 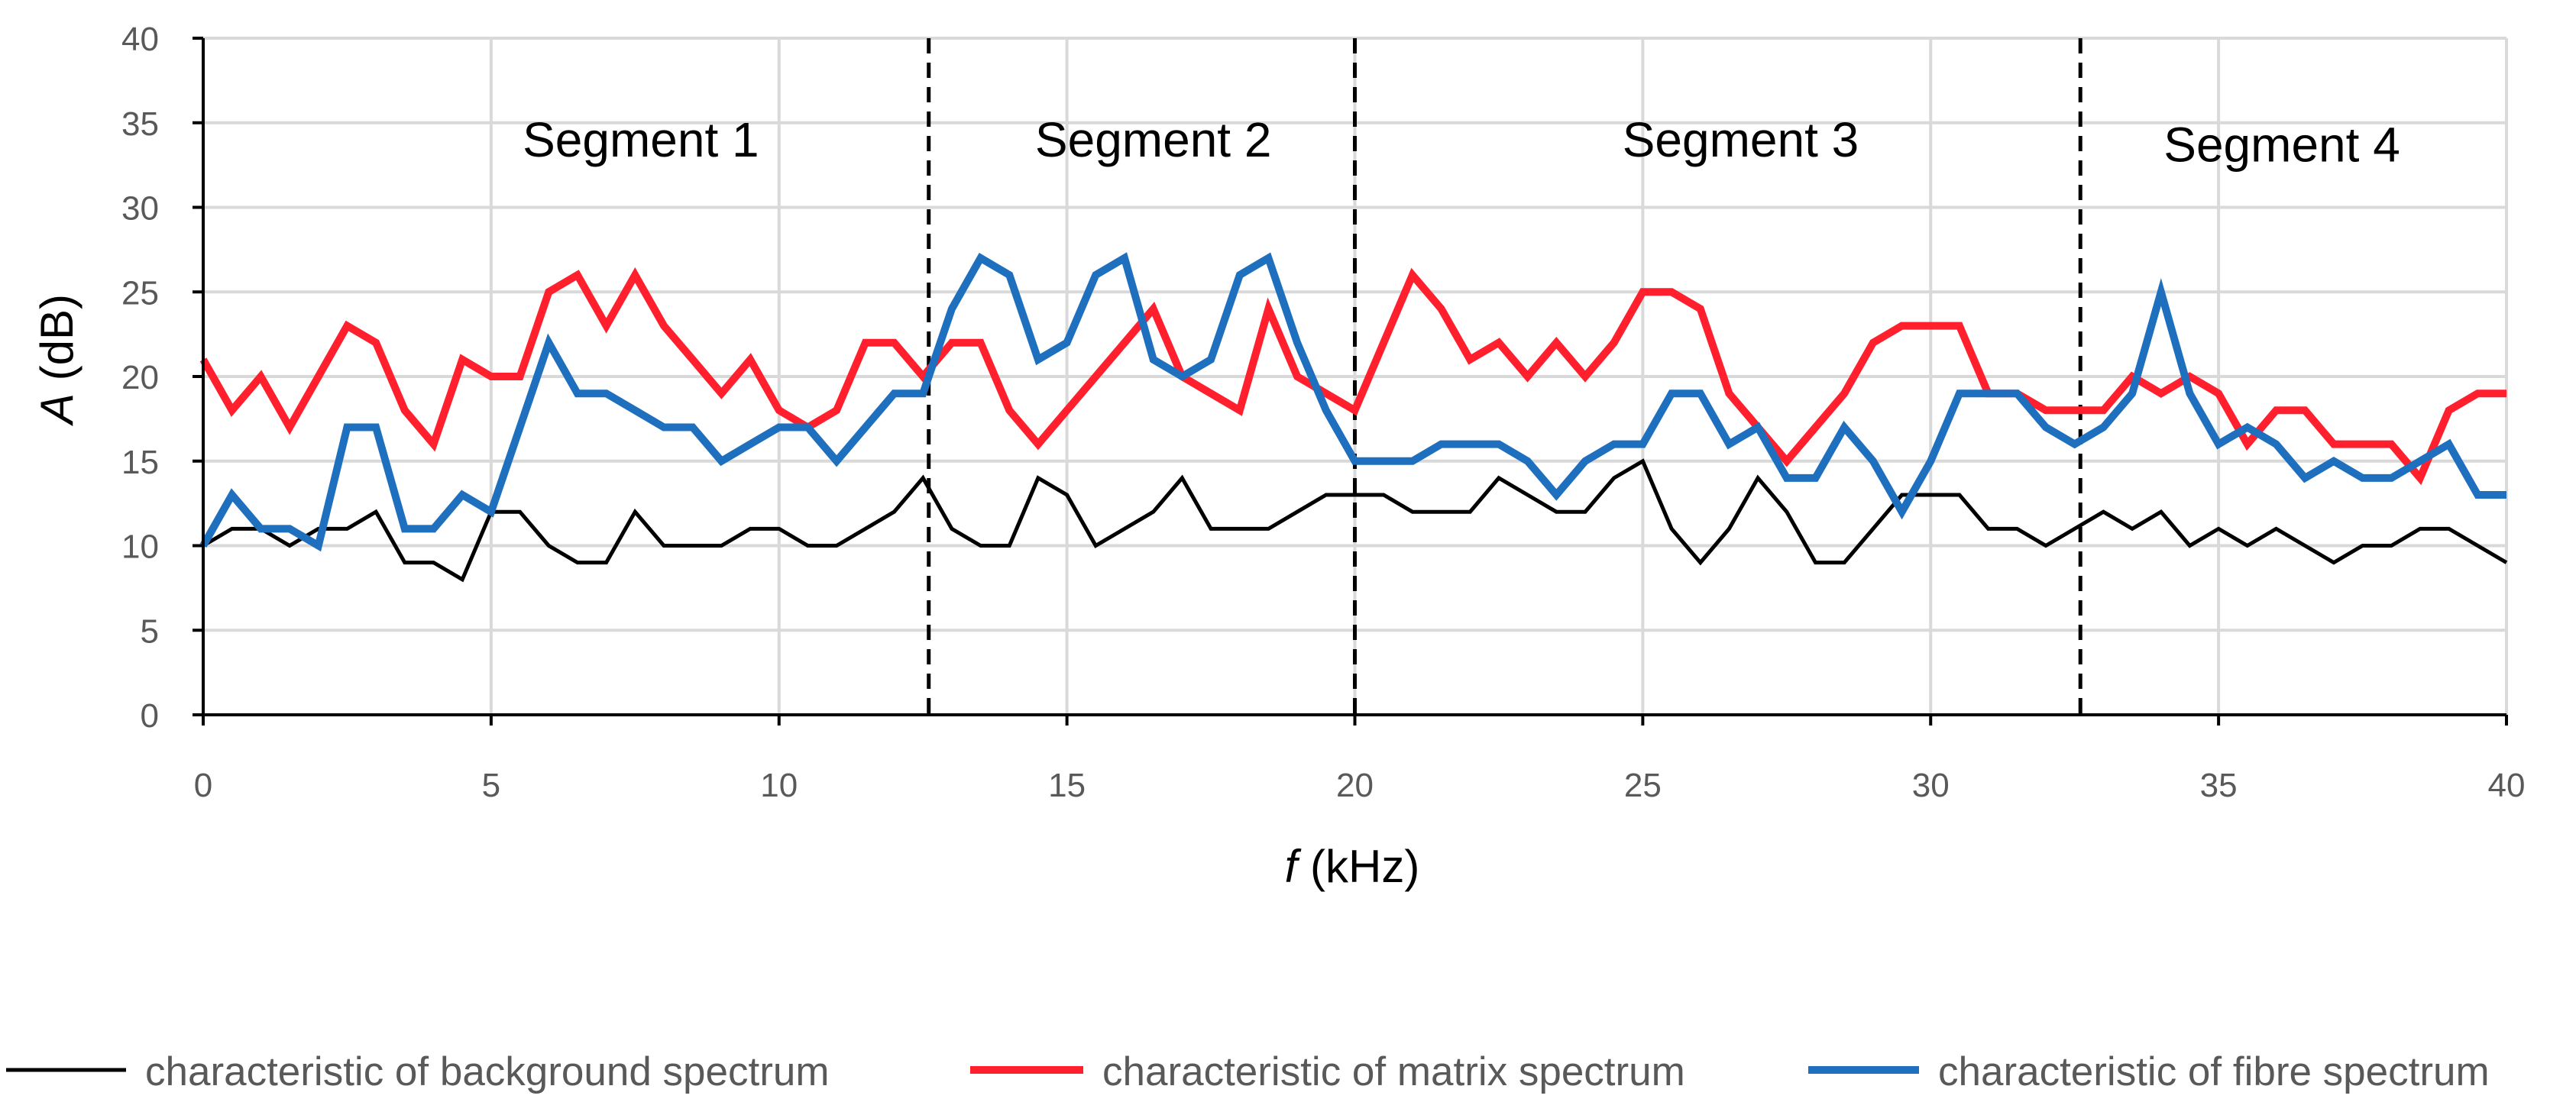 I want to click on y-tick-label: 25, so click(x=140, y=293).